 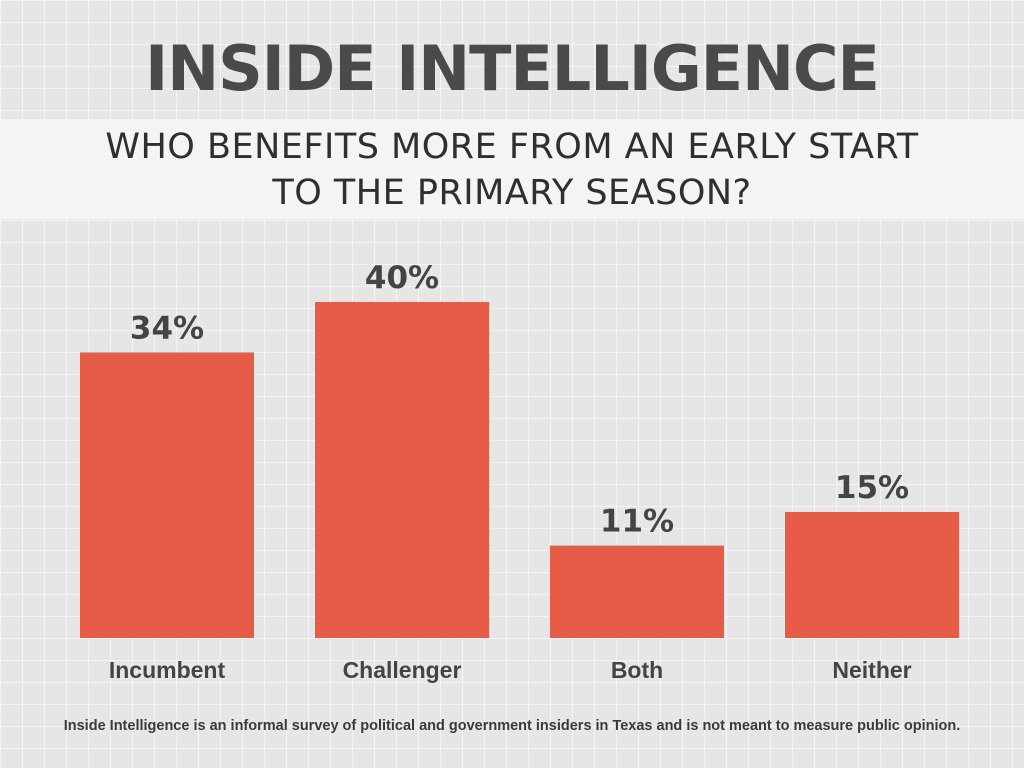 What do you see at coordinates (402, 670) in the screenshot?
I see `category-label-challenger: Challenger` at bounding box center [402, 670].